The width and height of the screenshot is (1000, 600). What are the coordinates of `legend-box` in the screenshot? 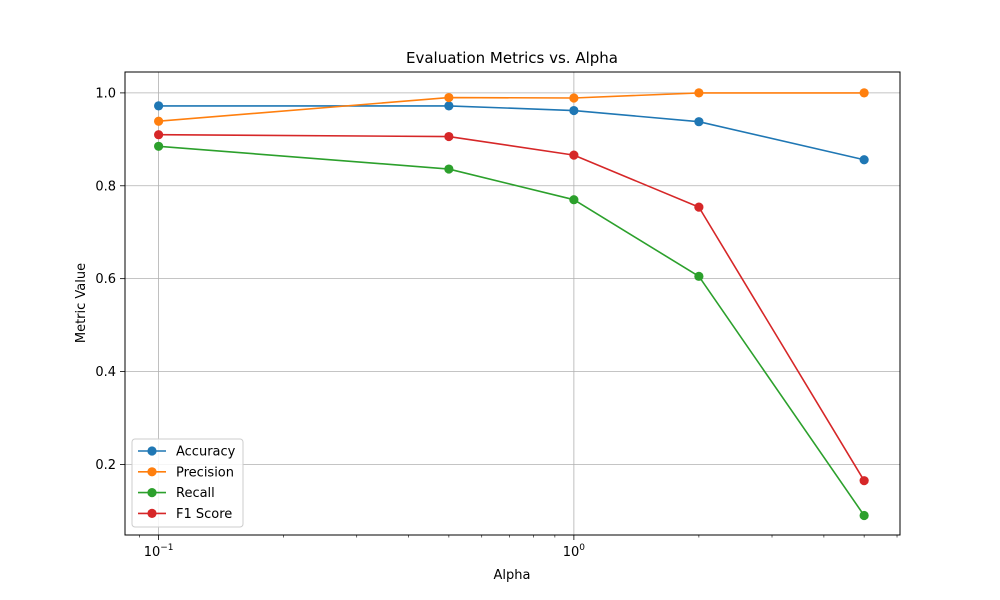 It's located at (187, 483).